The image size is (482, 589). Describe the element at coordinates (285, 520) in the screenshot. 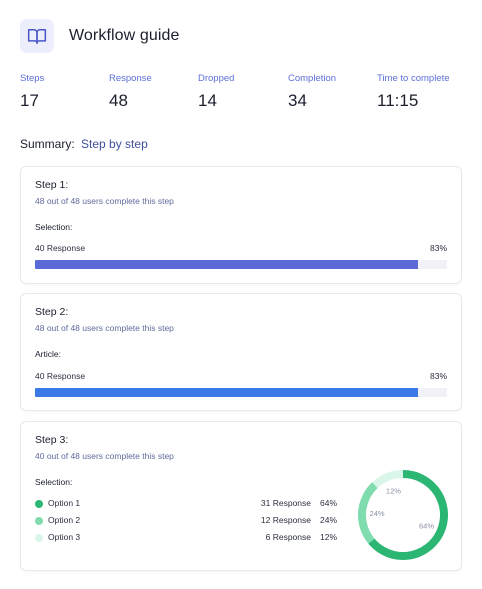

I see `option-count: 12 Response` at that location.